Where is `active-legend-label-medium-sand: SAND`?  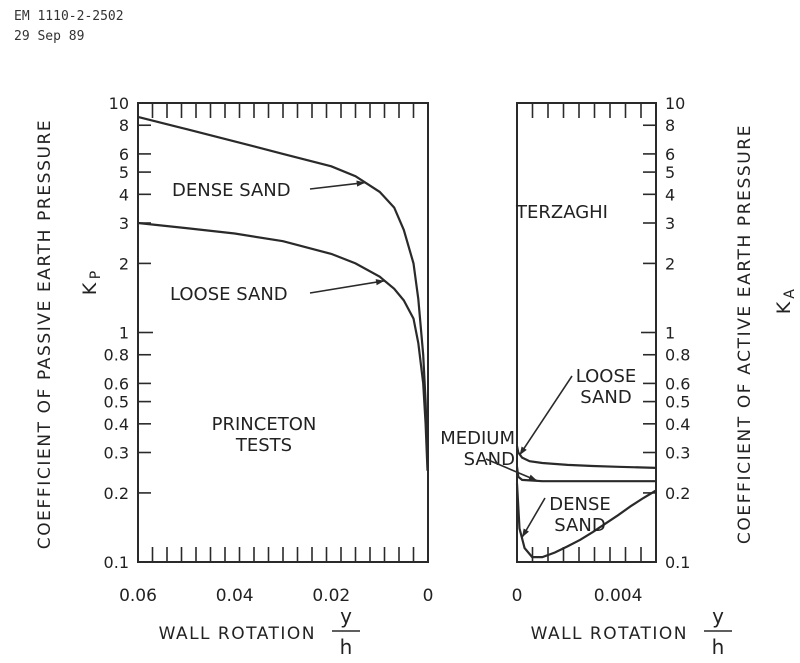
active-legend-label-medium-sand: SAND is located at coordinates (489, 459).